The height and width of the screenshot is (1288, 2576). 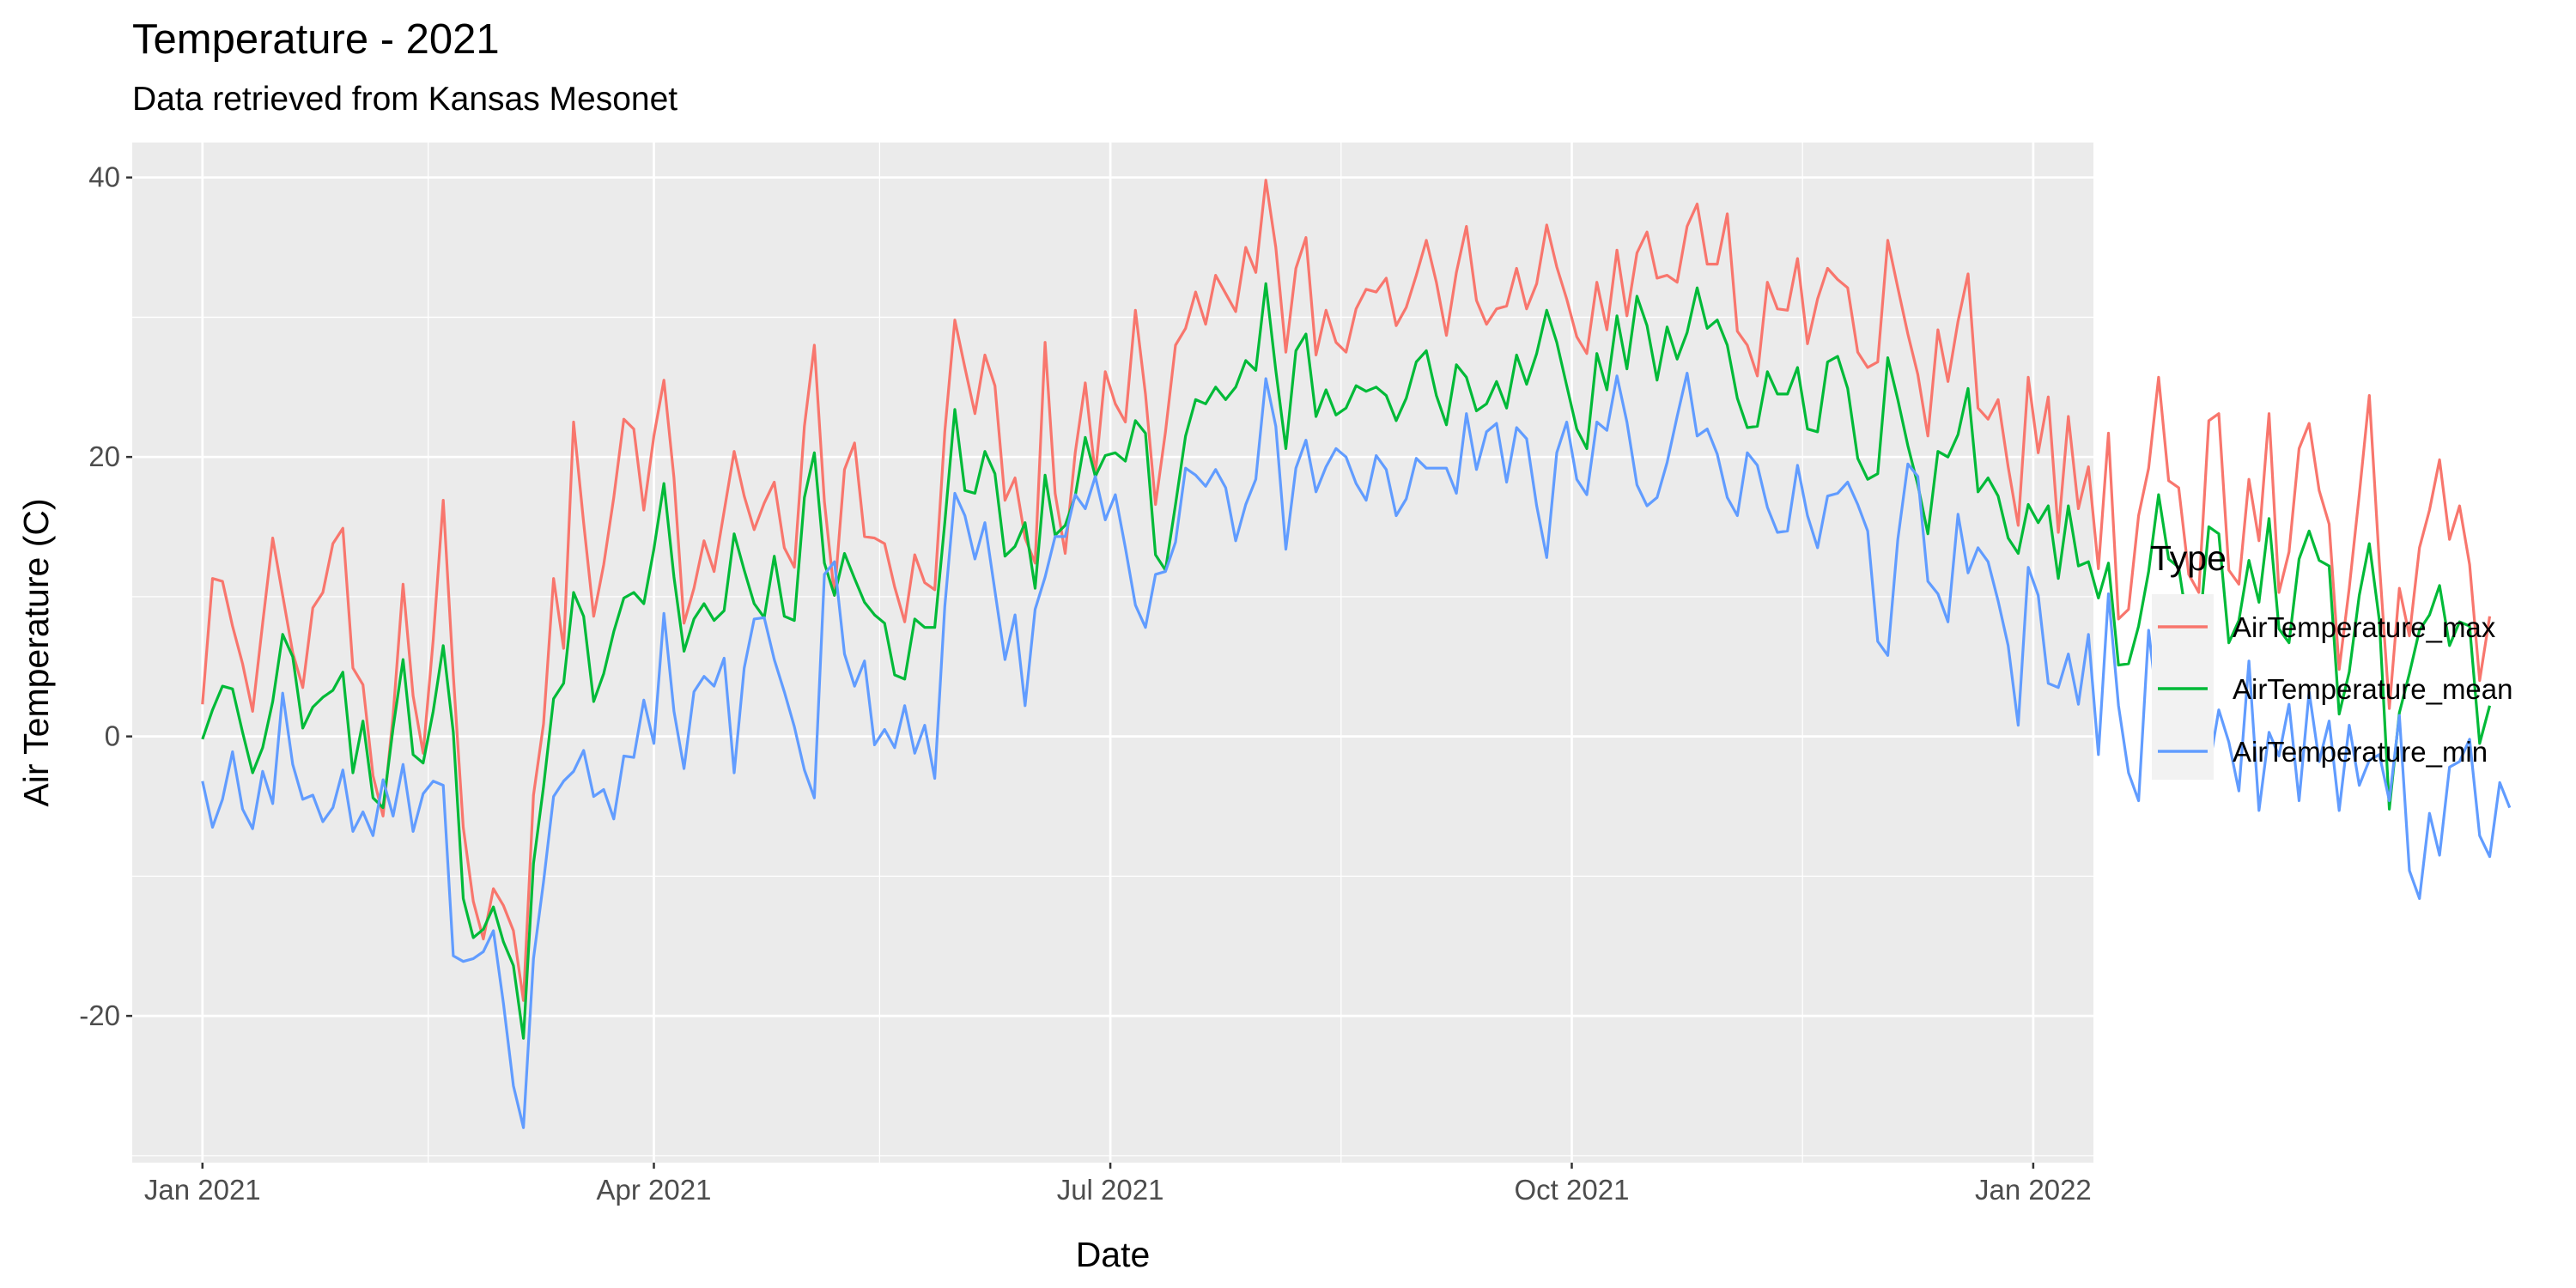 What do you see at coordinates (316, 40) in the screenshot?
I see `chart-title: Temperature - 2021` at bounding box center [316, 40].